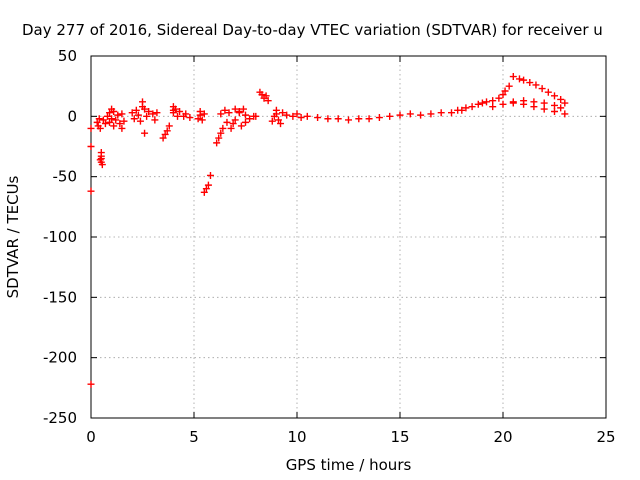  I want to click on y-tick-label: -250, so click(60, 418).